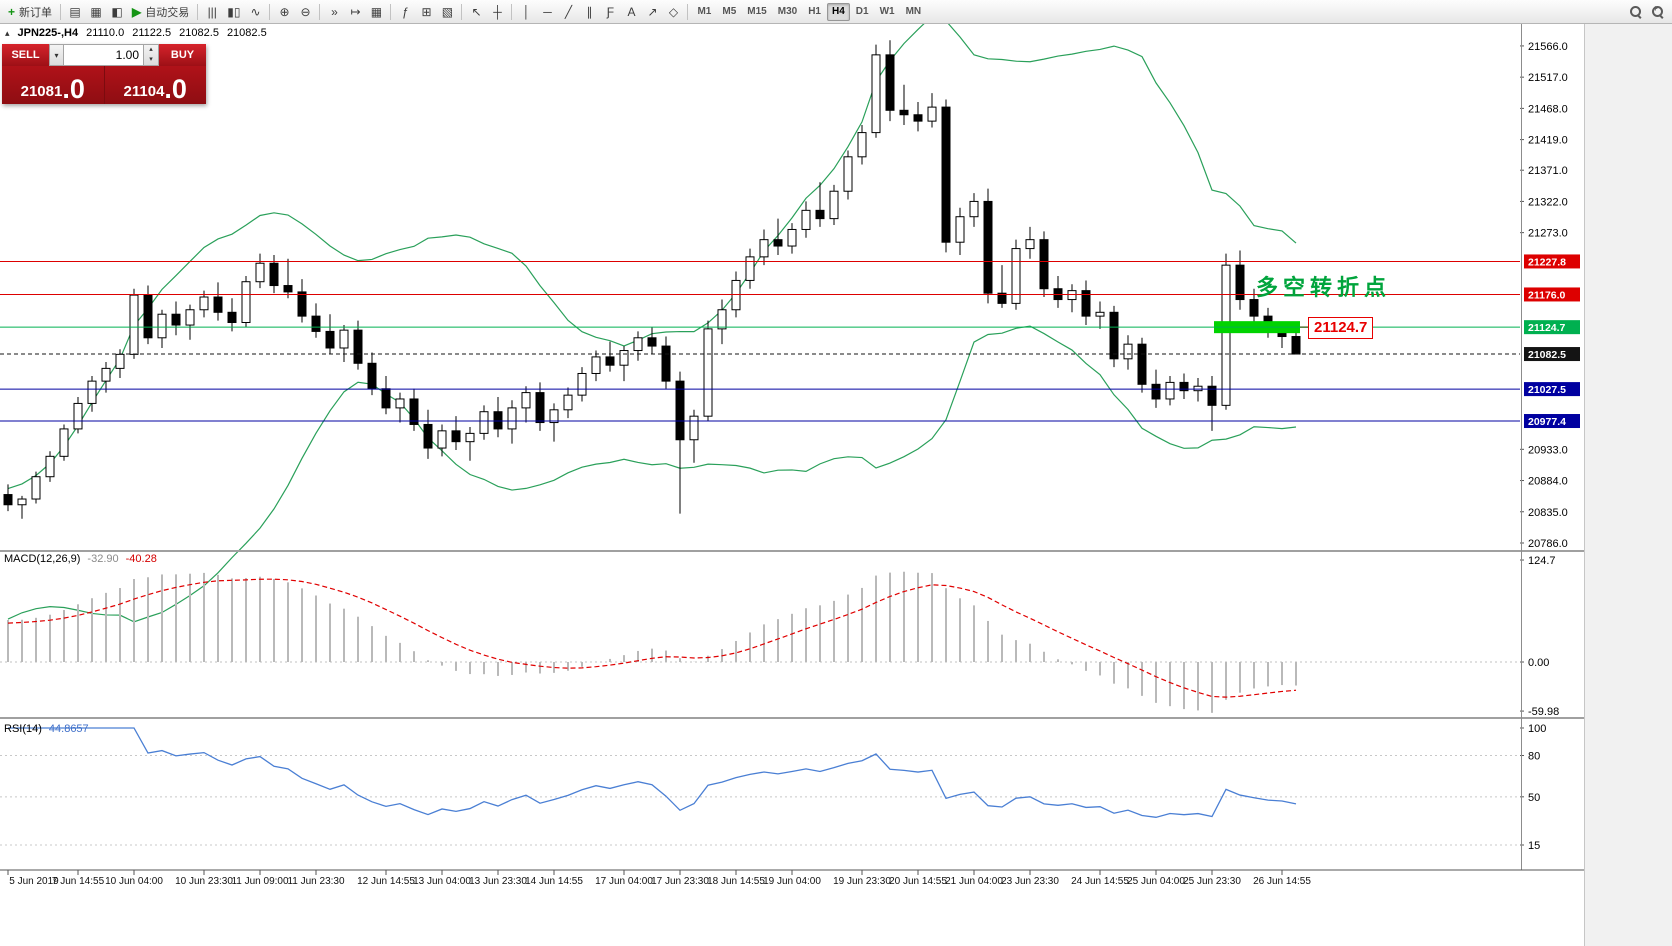 This screenshot has width=1672, height=946. Describe the element at coordinates (25, 55) in the screenshot. I see `sell-button: SELL` at that location.